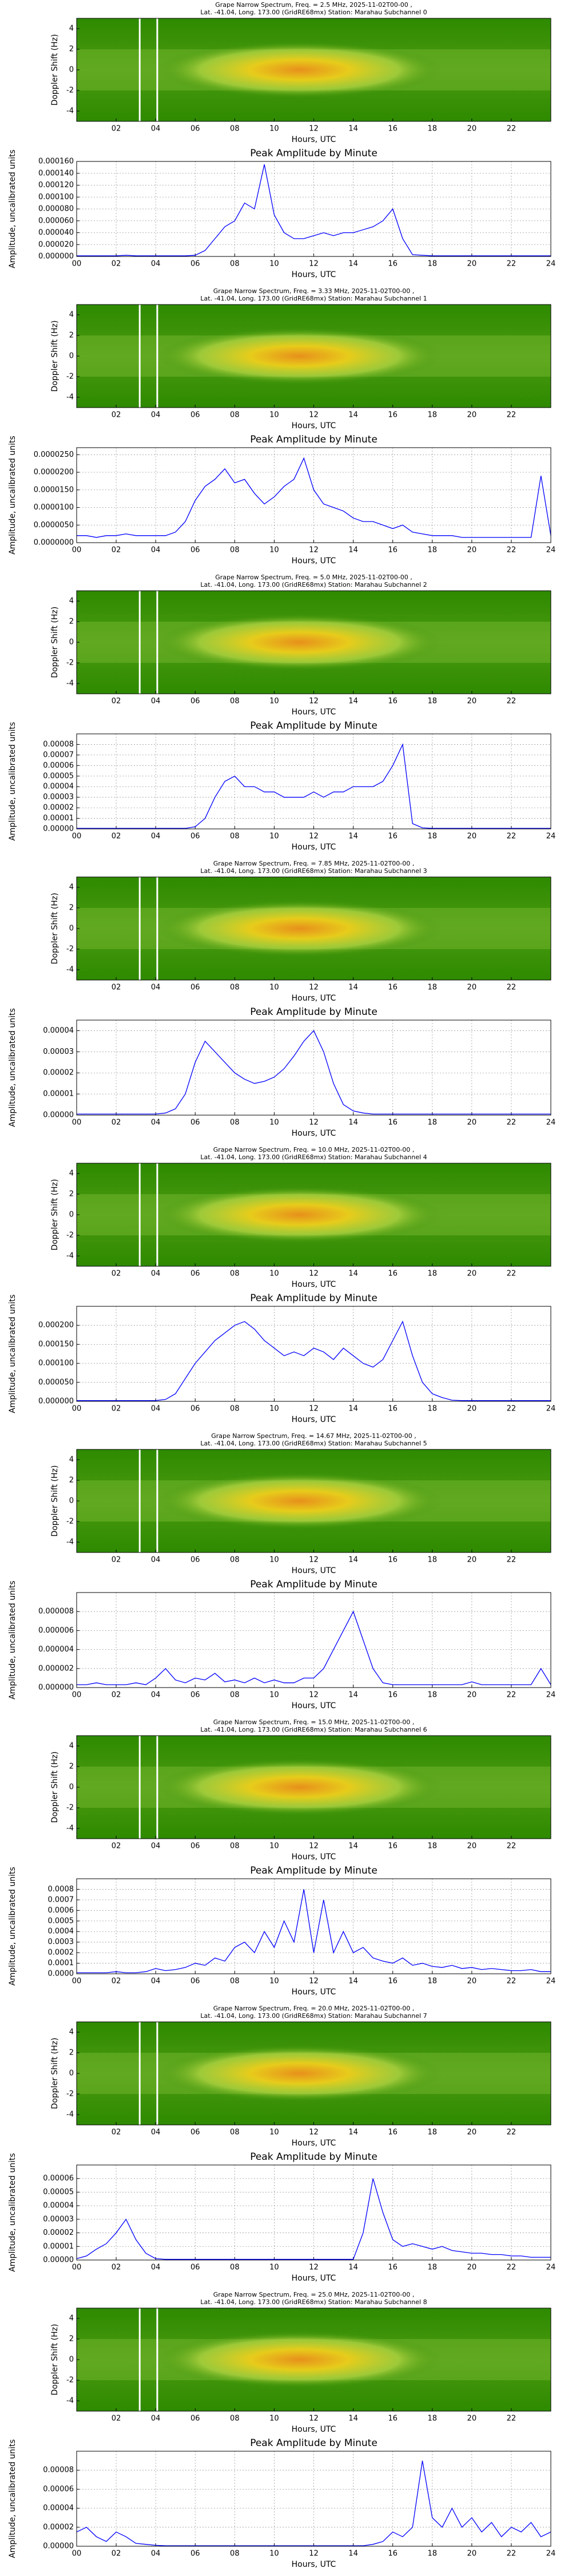 This screenshot has height=2576, width=572. What do you see at coordinates (56, 1688) in the screenshot?
I see `y-tick-label: 0.000000` at bounding box center [56, 1688].